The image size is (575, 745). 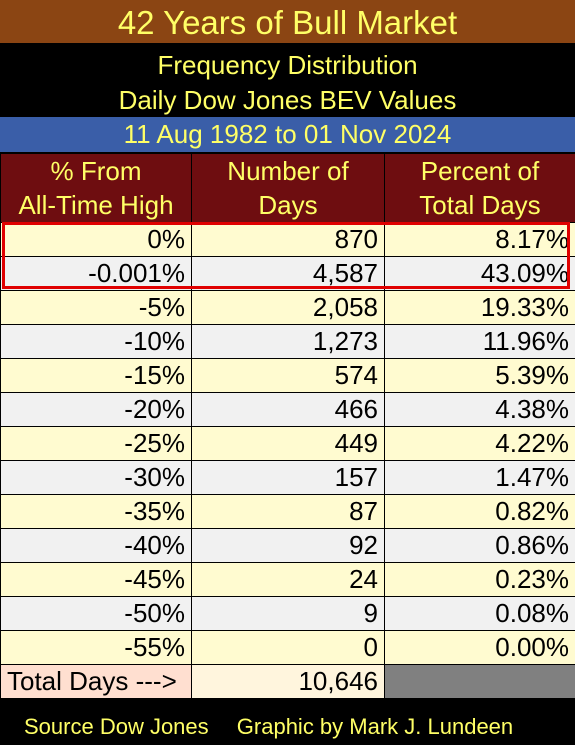 What do you see at coordinates (96, 545) in the screenshot?
I see `cell-pct-from-high: -40%` at bounding box center [96, 545].